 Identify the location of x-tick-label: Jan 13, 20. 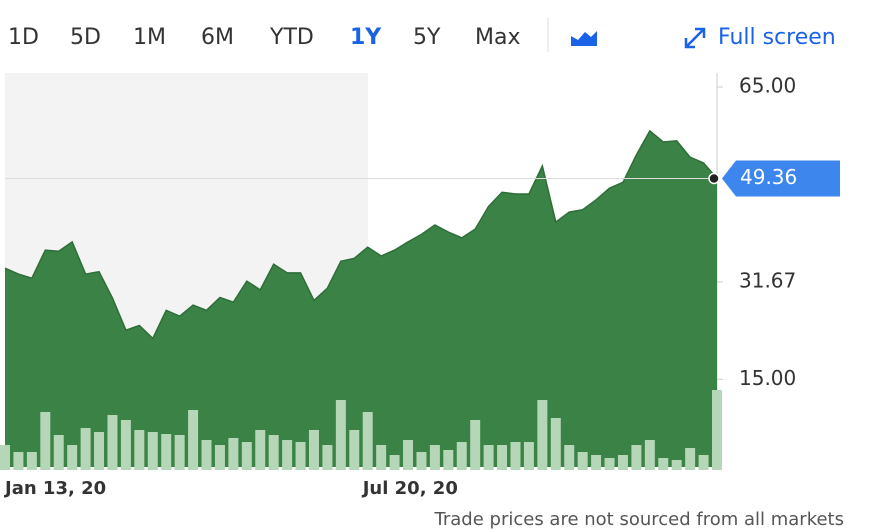
(54, 488).